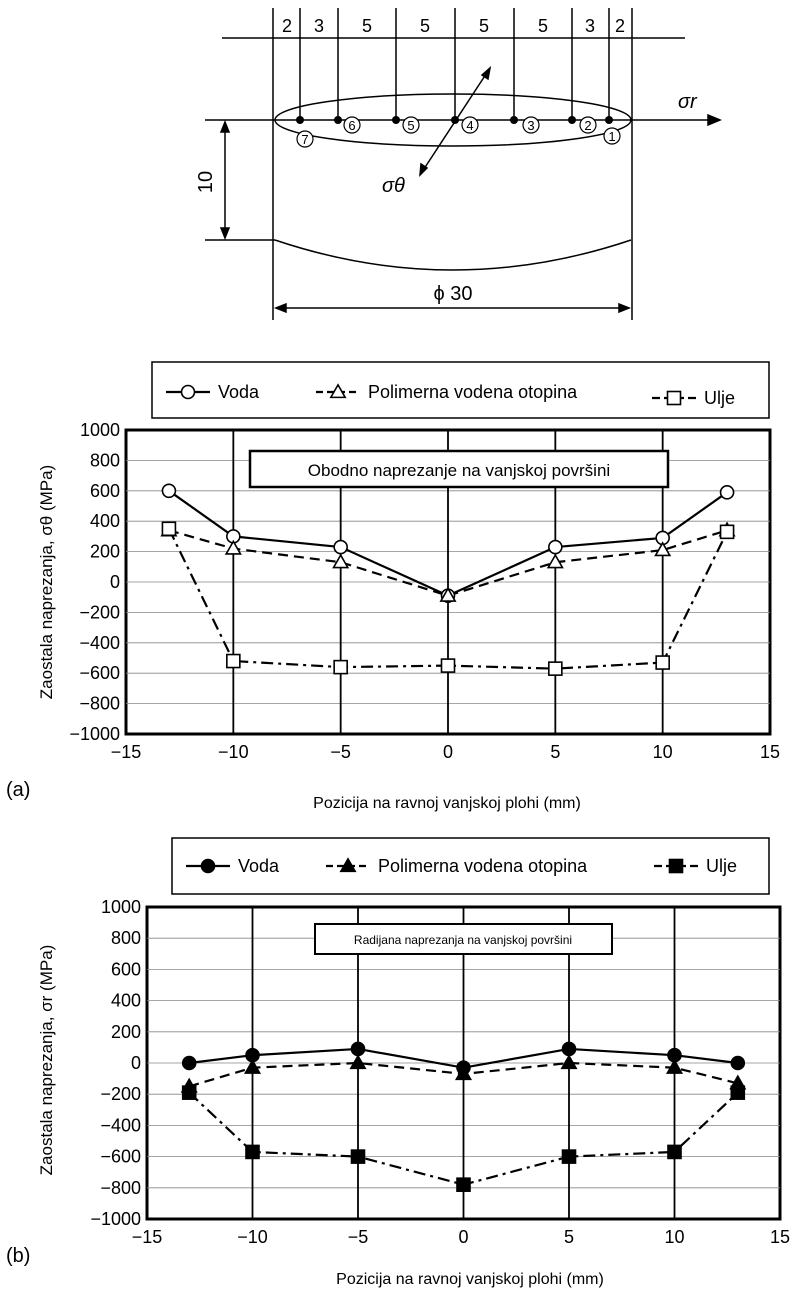 The image size is (795, 1296). Describe the element at coordinates (126, 752) in the screenshot. I see `x-tick-label: −15` at that location.